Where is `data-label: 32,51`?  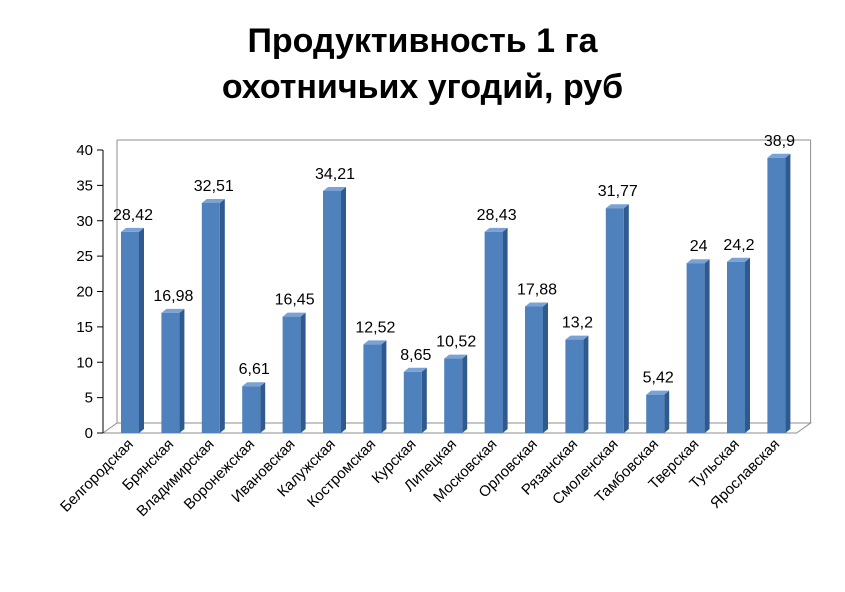
data-label: 32,51 is located at coordinates (214, 186).